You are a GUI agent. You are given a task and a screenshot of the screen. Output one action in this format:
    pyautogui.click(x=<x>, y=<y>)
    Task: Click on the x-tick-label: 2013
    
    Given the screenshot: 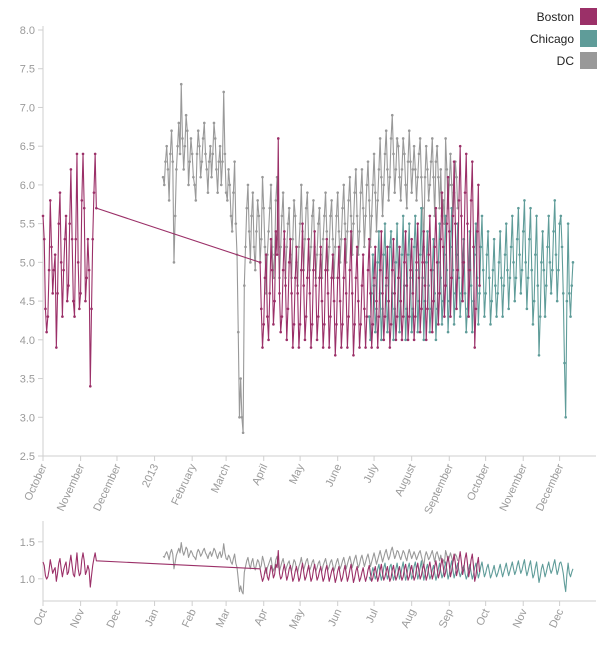 What is the action you would take?
    pyautogui.click(x=150, y=475)
    